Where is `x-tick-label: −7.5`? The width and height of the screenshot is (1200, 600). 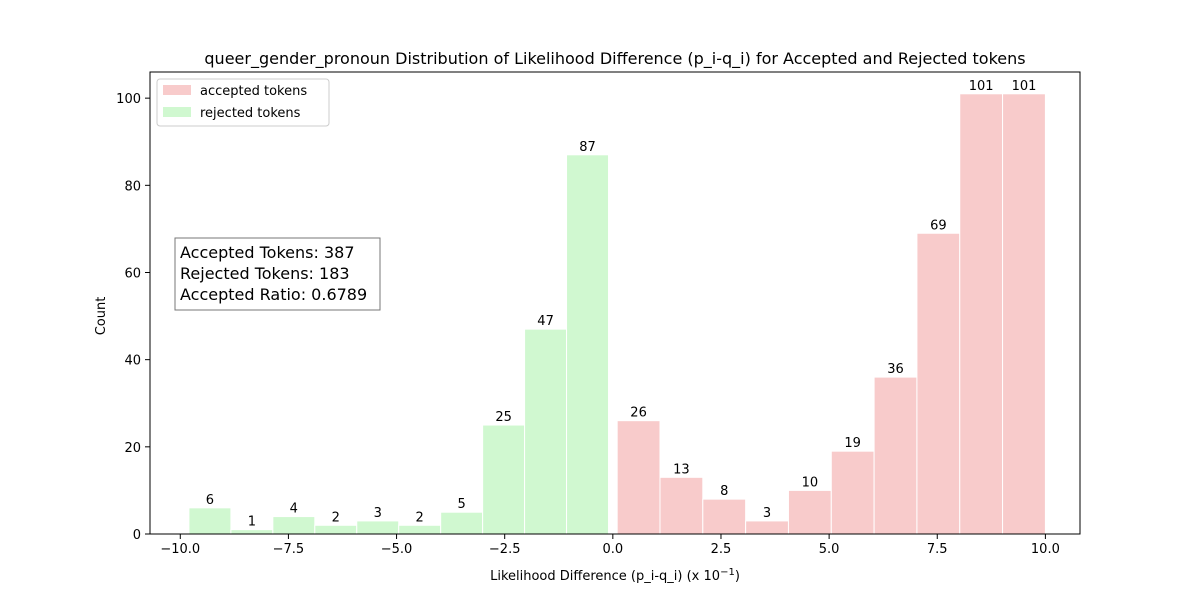 x-tick-label: −7.5 is located at coordinates (289, 549).